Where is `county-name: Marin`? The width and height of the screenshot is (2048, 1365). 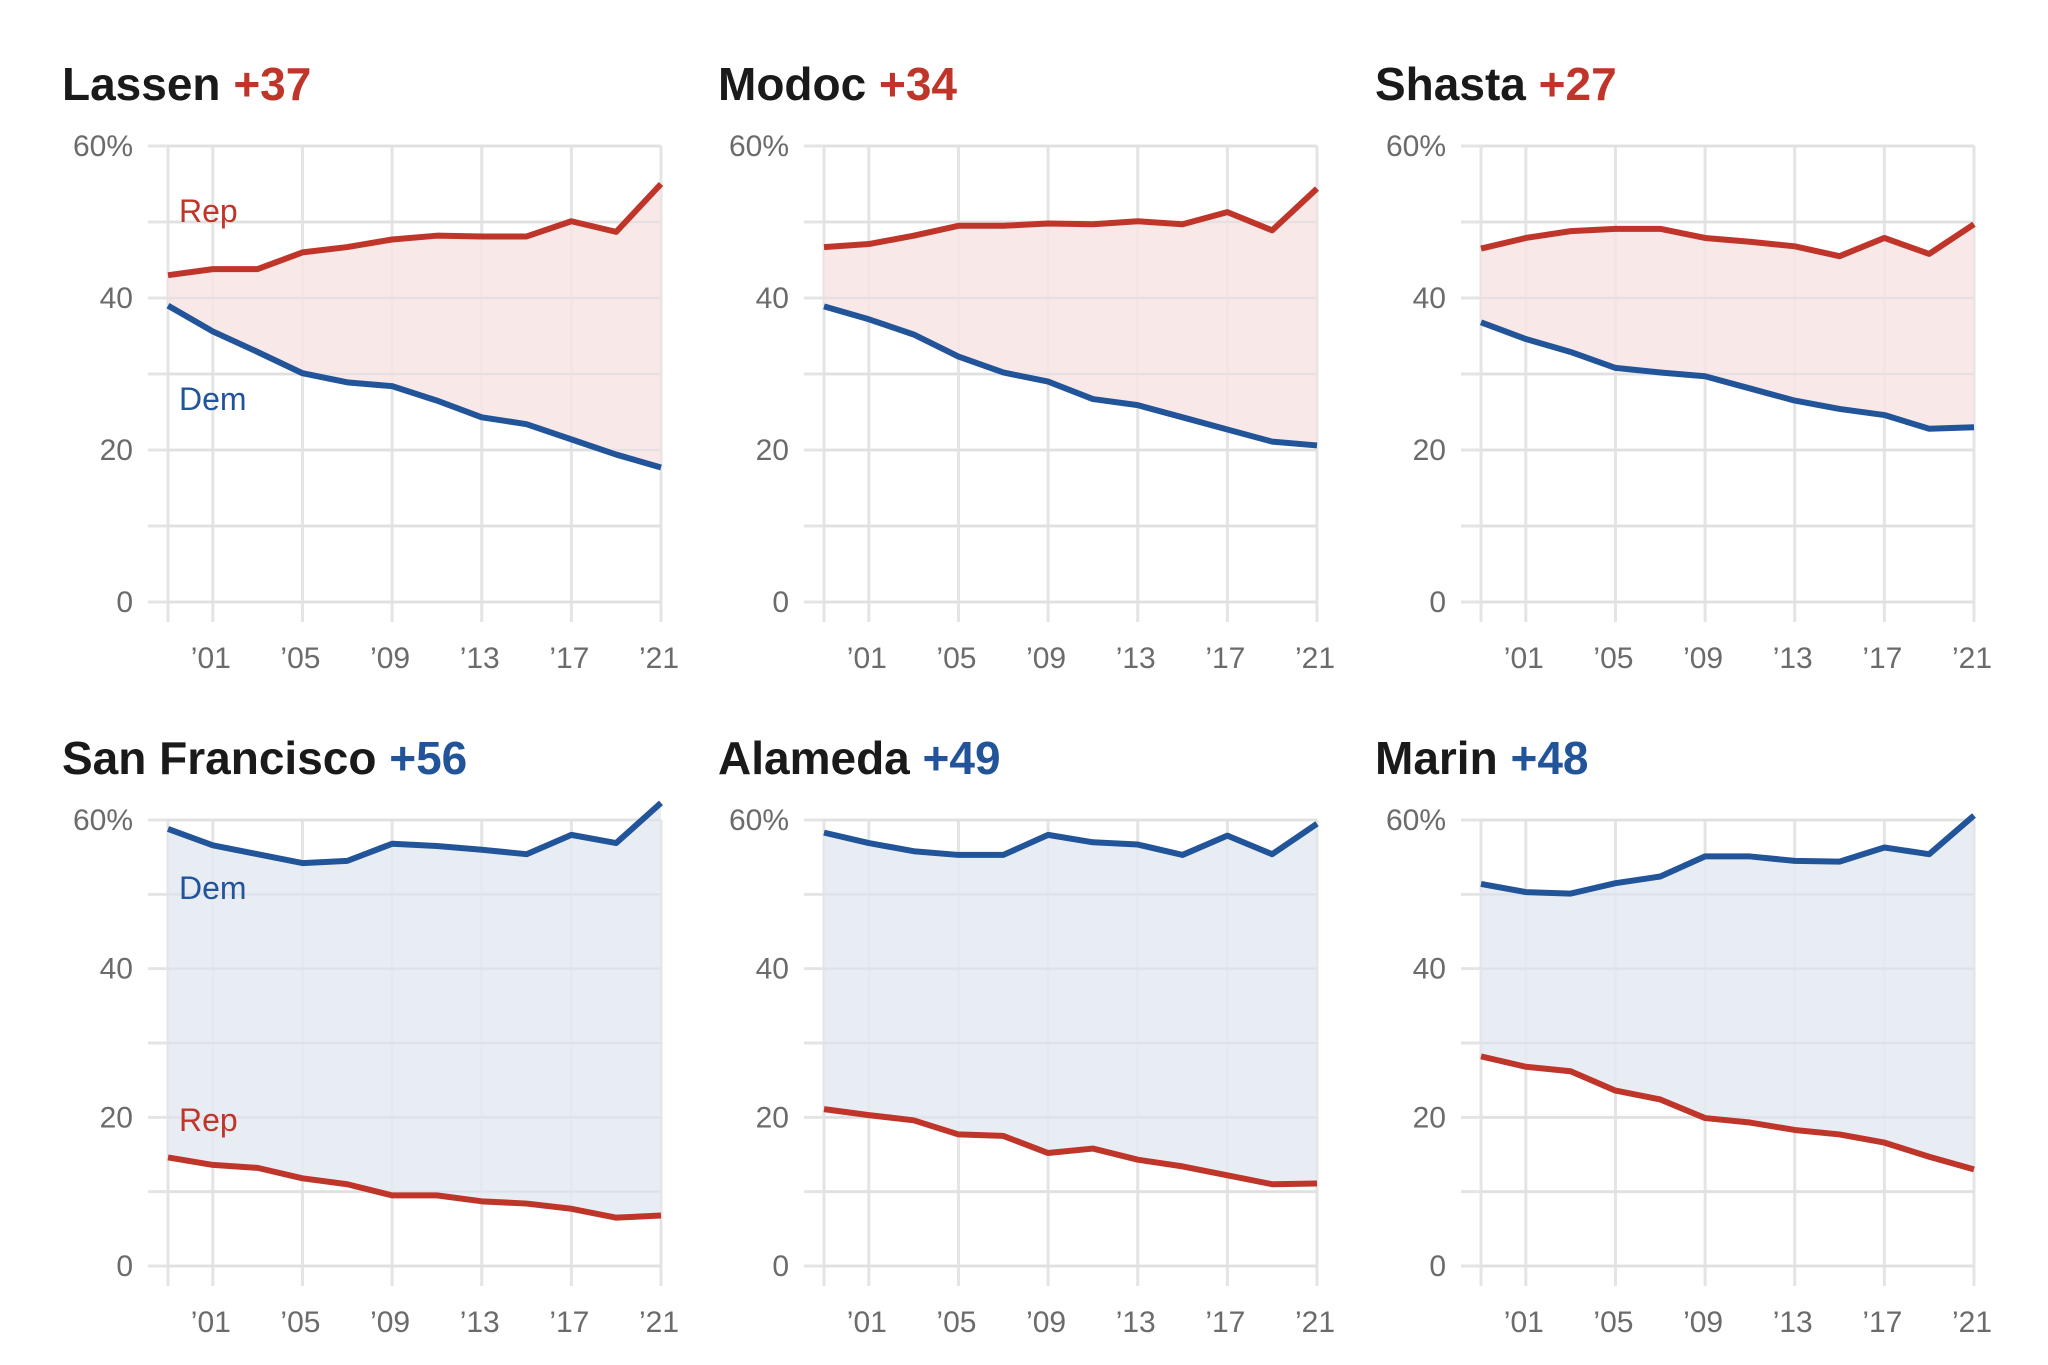 county-name: Marin is located at coordinates (1436, 758).